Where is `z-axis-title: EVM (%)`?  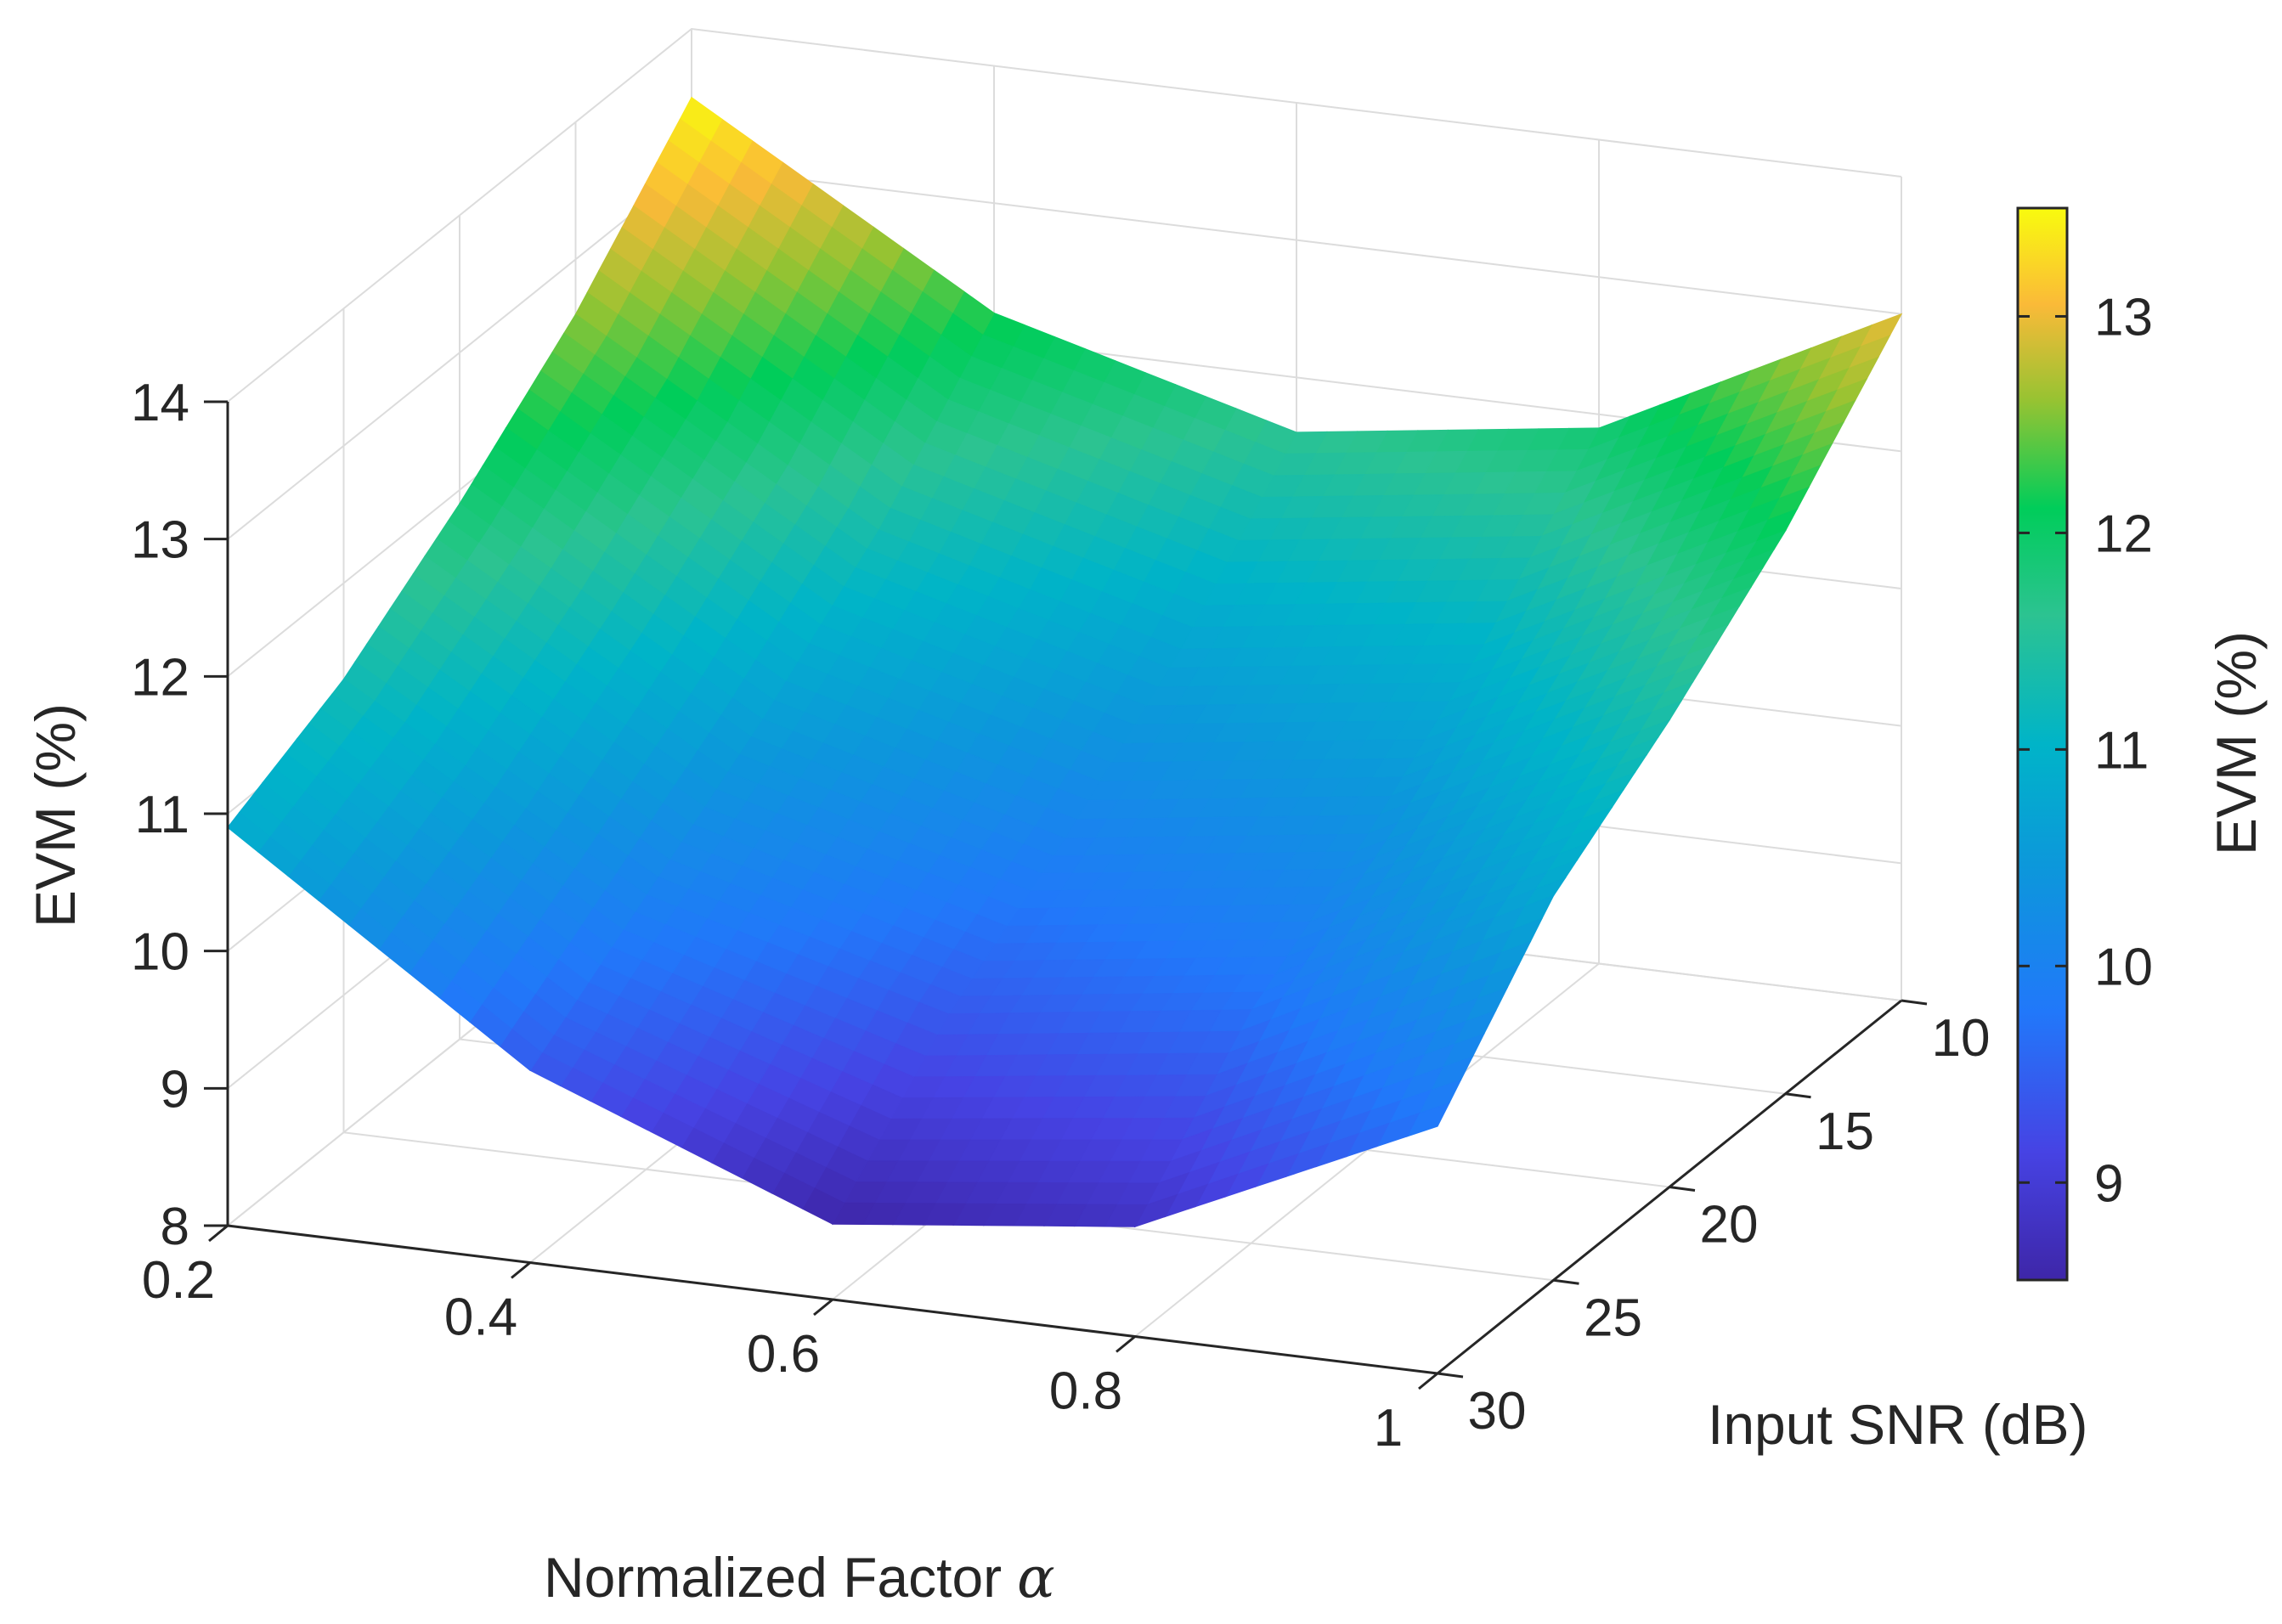
z-axis-title: EVM (%) is located at coordinates (55, 816).